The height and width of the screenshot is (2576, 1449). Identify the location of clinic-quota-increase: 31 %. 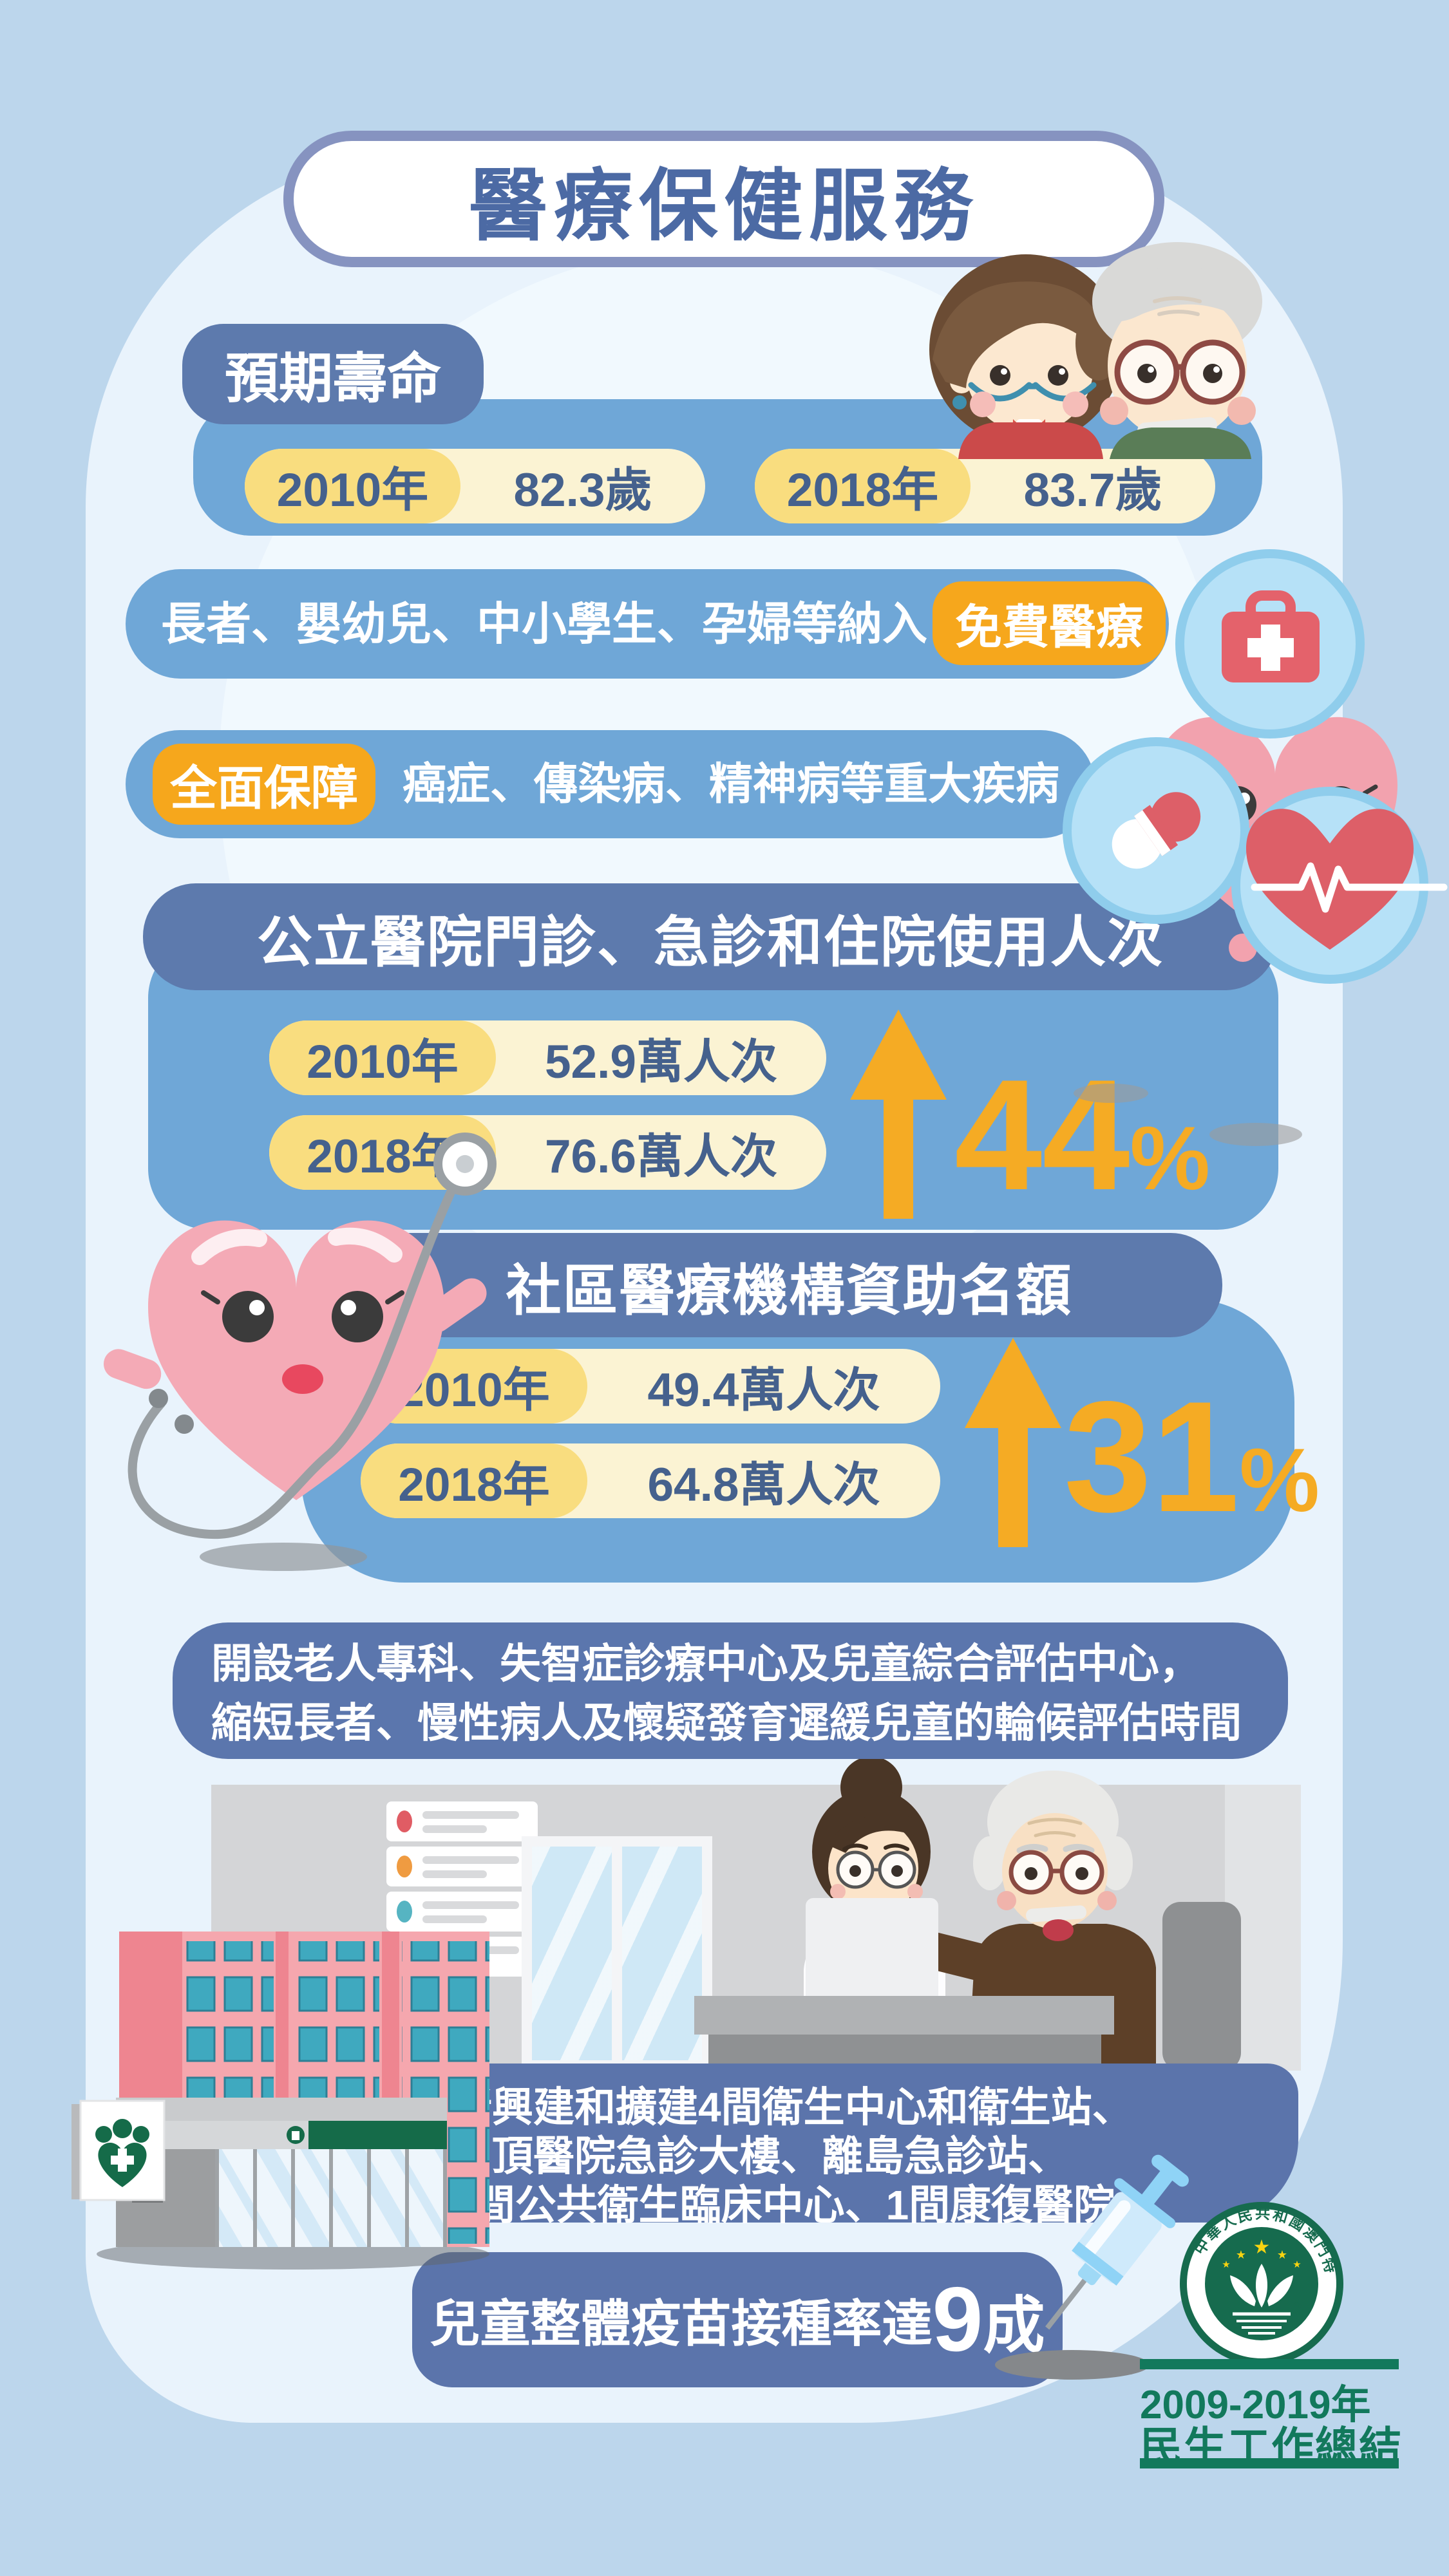
(1192, 1457).